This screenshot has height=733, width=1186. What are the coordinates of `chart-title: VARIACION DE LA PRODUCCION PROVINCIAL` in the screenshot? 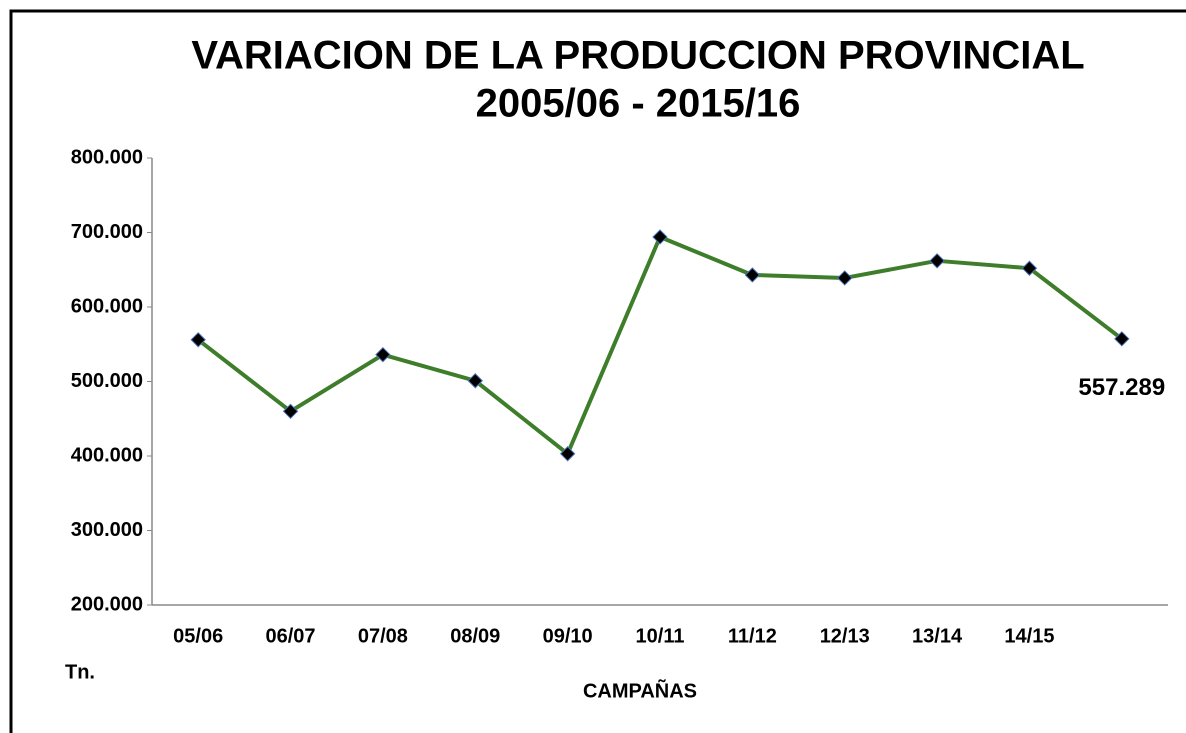 It's located at (637, 56).